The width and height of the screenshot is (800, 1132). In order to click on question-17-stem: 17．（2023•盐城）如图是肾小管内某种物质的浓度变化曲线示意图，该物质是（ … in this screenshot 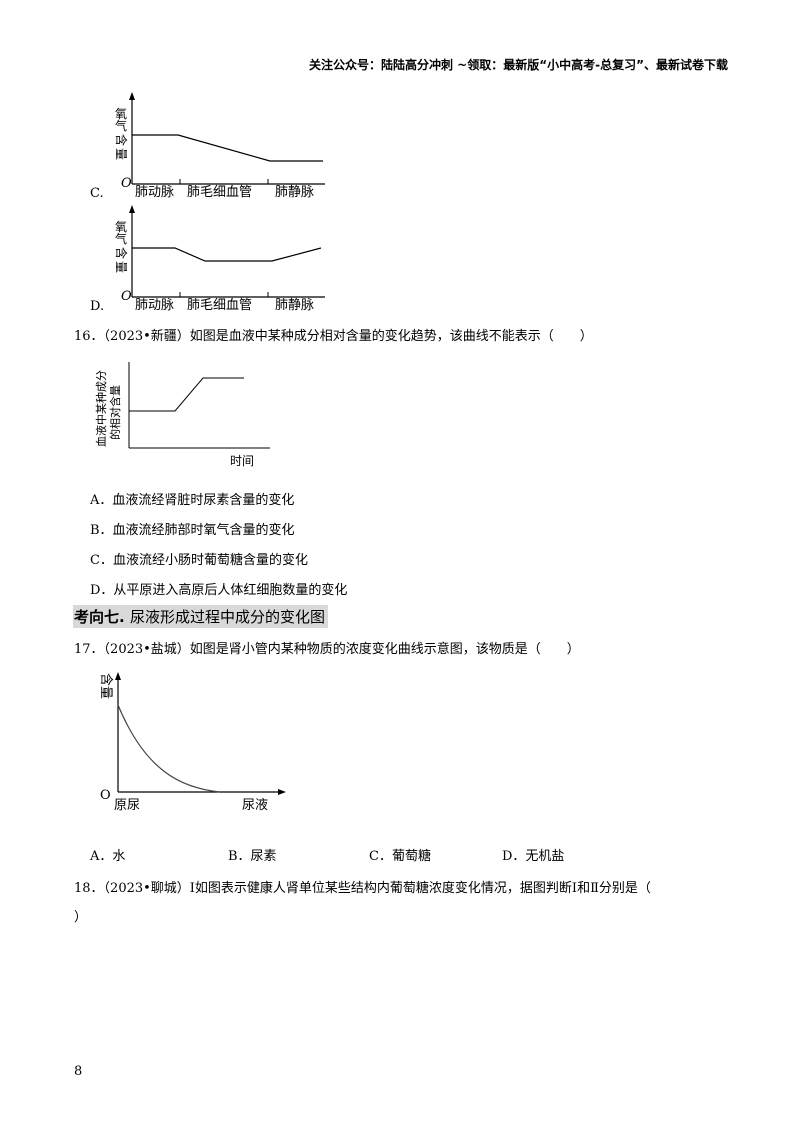, I will do `click(327, 649)`.